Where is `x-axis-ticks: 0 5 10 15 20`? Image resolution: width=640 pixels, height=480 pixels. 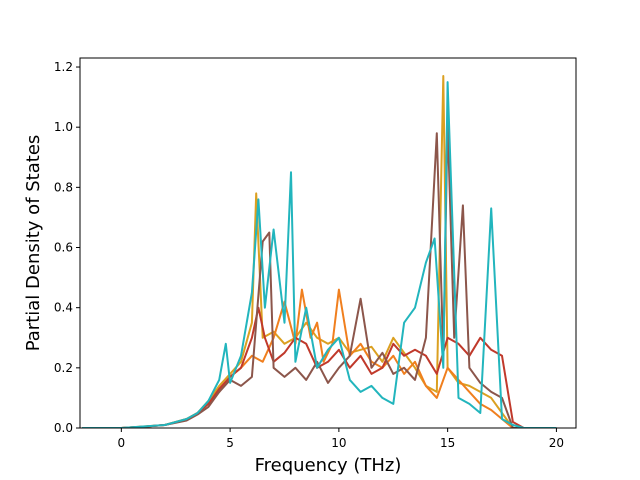
x-axis-ticks: 0 5 10 15 20 is located at coordinates (341, 439).